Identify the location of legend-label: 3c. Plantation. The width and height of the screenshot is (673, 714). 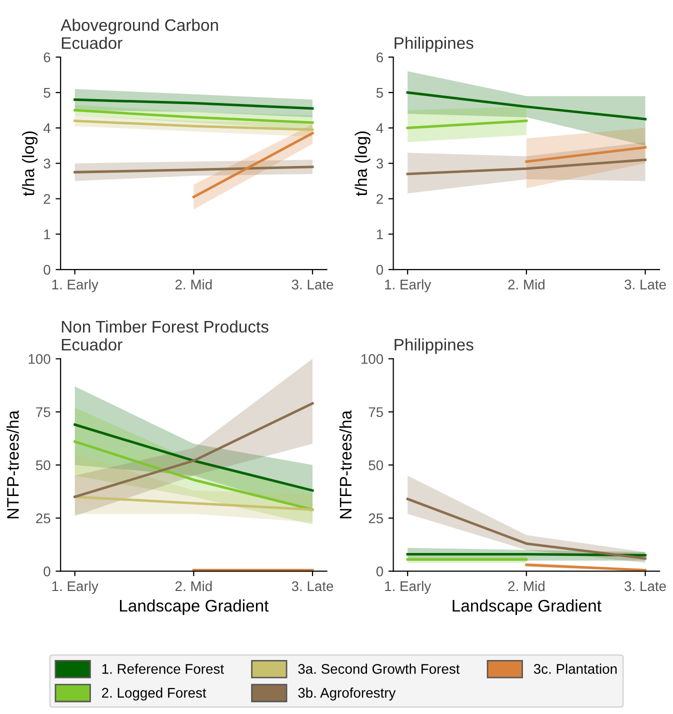
(575, 669).